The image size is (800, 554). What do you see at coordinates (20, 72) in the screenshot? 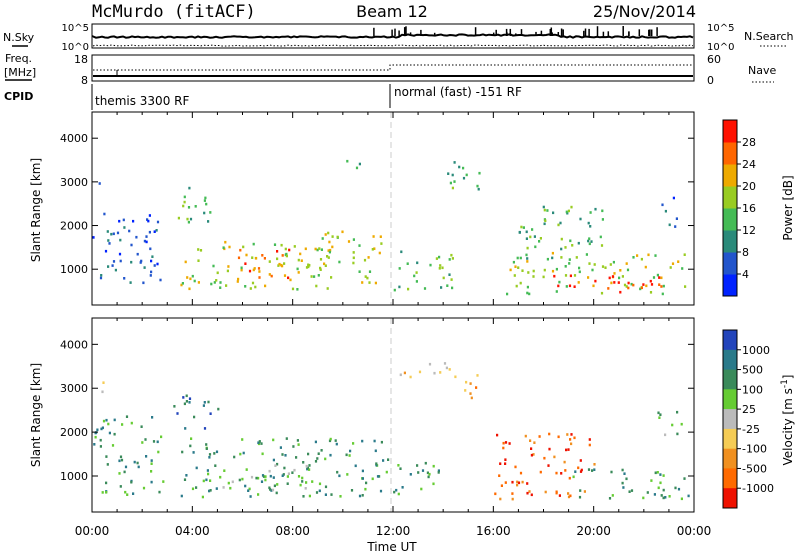
I see `freq-unit-label: [MHz]` at bounding box center [20, 72].